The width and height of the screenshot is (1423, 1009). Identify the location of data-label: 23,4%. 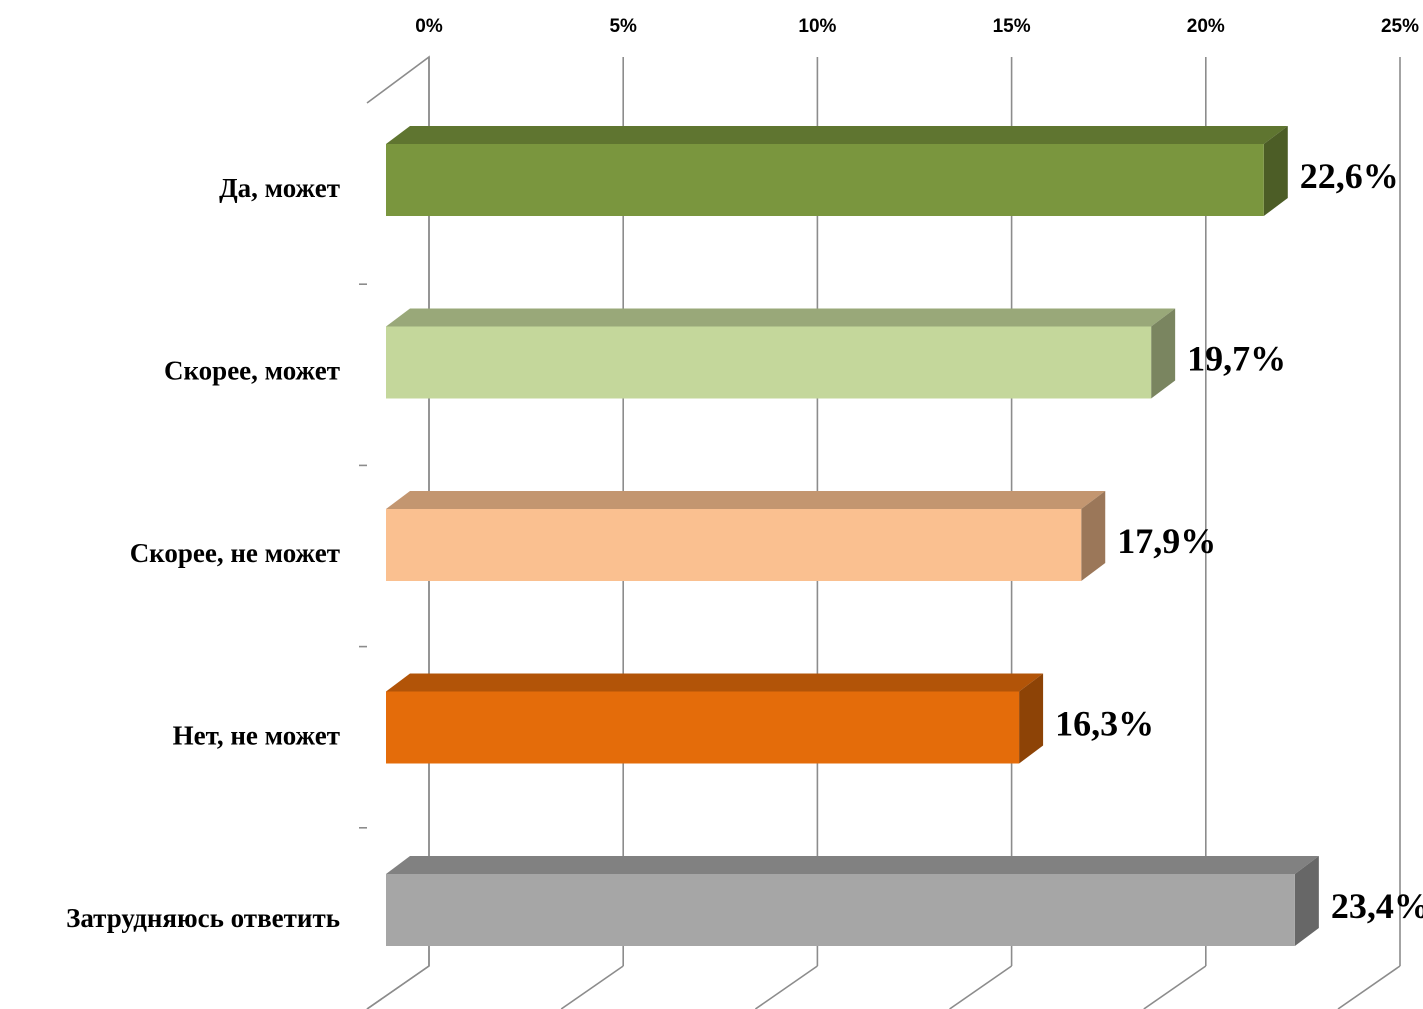
(1377, 906).